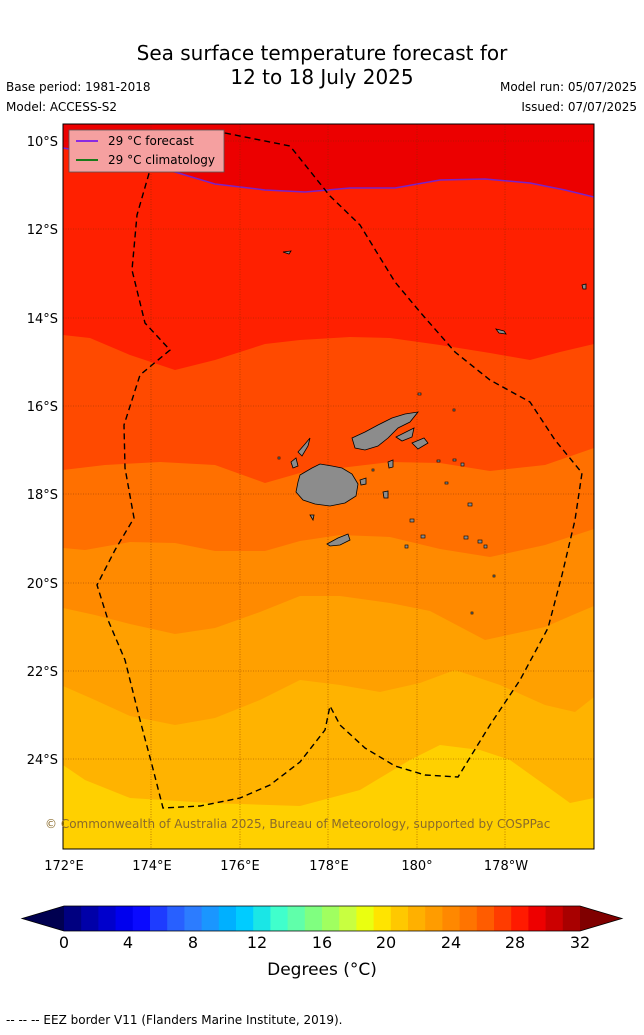 This screenshot has height=1035, width=644. Describe the element at coordinates (287, 252) in the screenshot. I see `rotuma-island` at that location.